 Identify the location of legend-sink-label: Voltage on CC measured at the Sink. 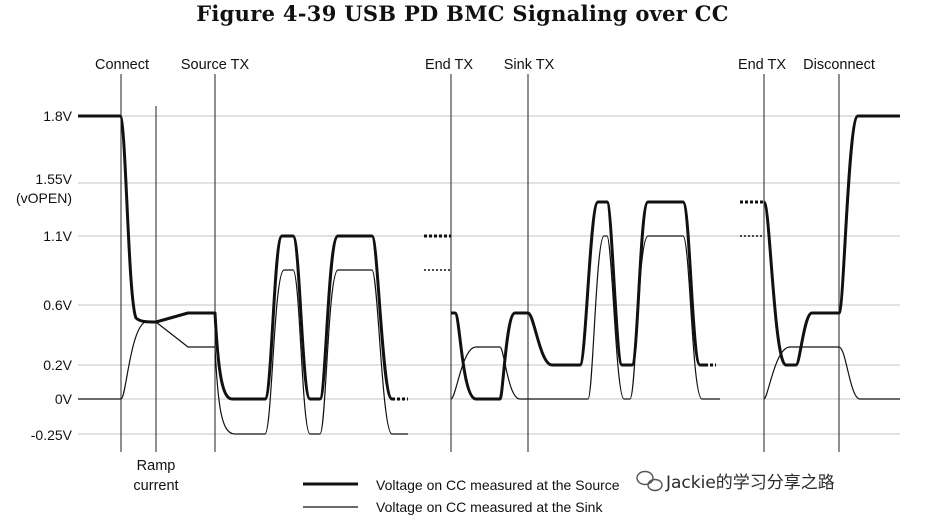
(489, 507).